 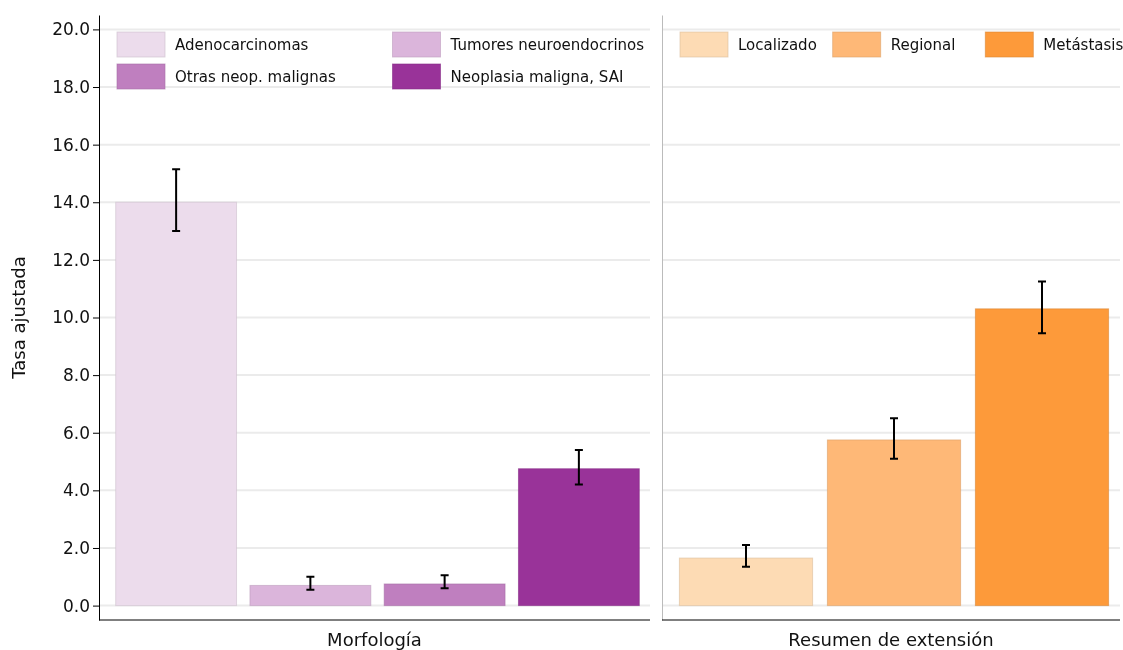 What do you see at coordinates (1083, 45) in the screenshot?
I see `legend-label: Metástasis` at bounding box center [1083, 45].